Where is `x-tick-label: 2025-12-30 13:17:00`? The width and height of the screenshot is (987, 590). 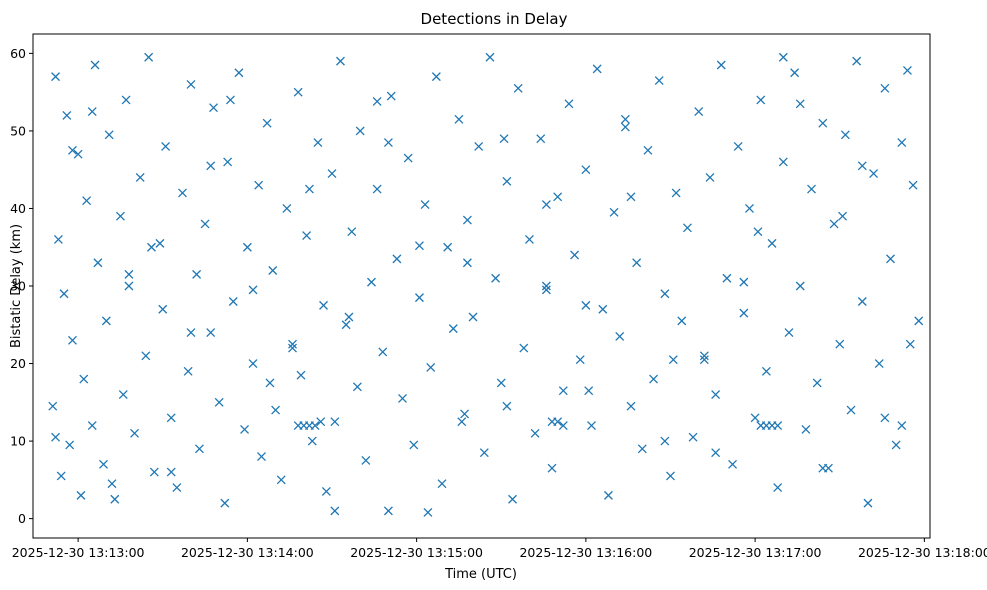 x-tick-label: 2025-12-30 13:17:00 is located at coordinates (755, 552).